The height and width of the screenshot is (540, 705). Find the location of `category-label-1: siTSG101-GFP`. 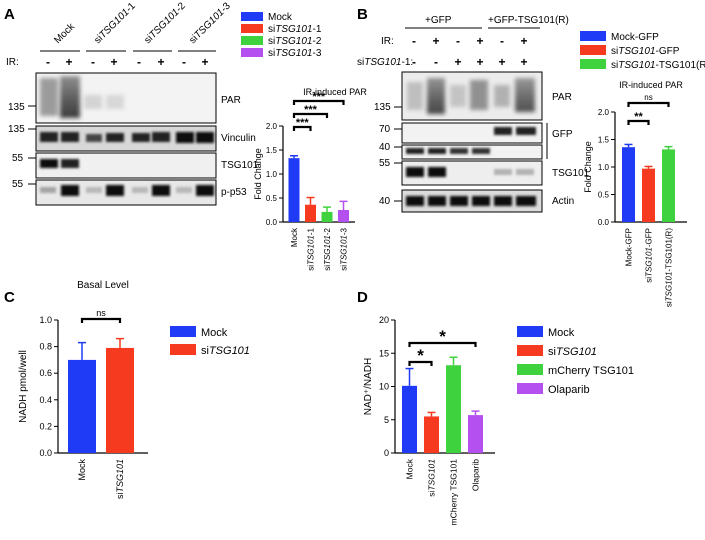

category-label-1: siTSG101-GFP is located at coordinates (649, 255).